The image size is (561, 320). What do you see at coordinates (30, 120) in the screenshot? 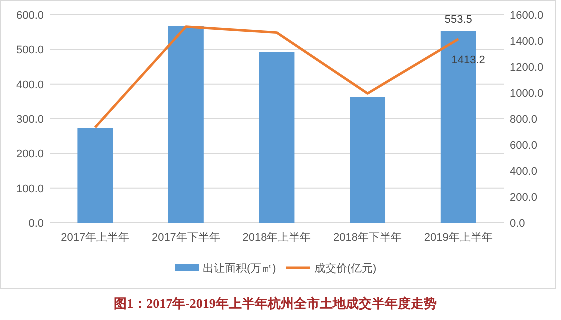
I see `y-tick-label: 300.0` at bounding box center [30, 120].